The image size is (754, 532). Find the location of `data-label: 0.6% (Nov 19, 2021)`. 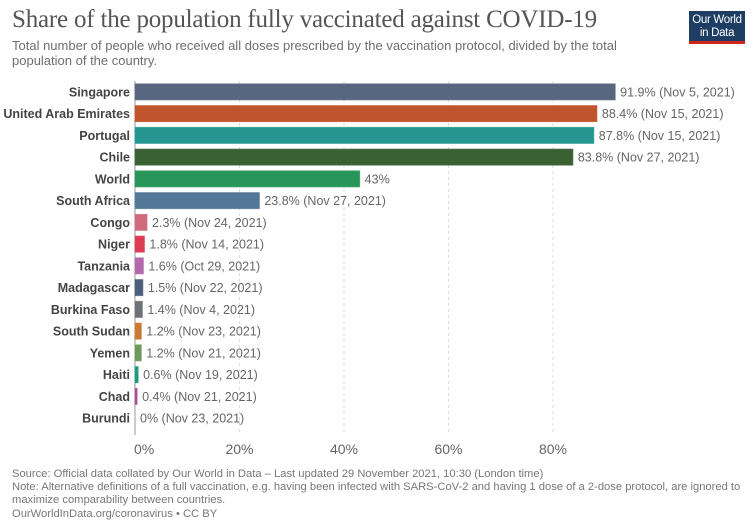

data-label: 0.6% (Nov 19, 2021) is located at coordinates (200, 375).